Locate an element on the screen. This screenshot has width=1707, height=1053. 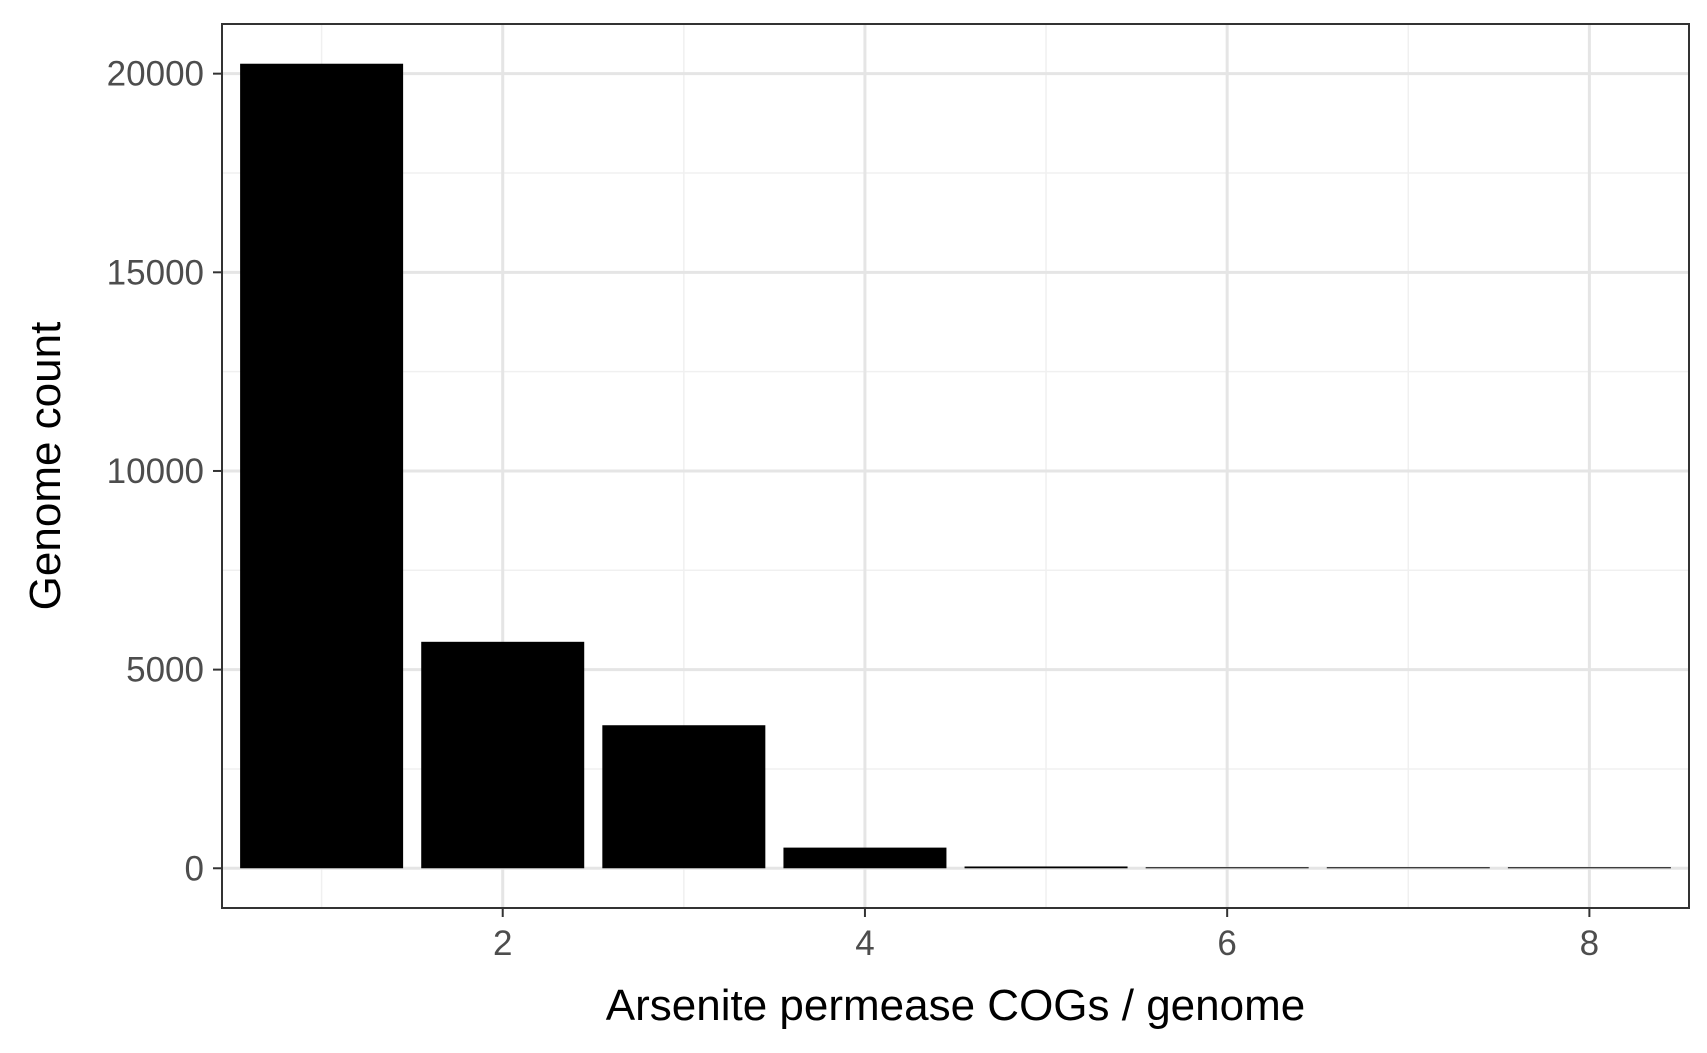
x-tick-label: 2 is located at coordinates (502, 943).